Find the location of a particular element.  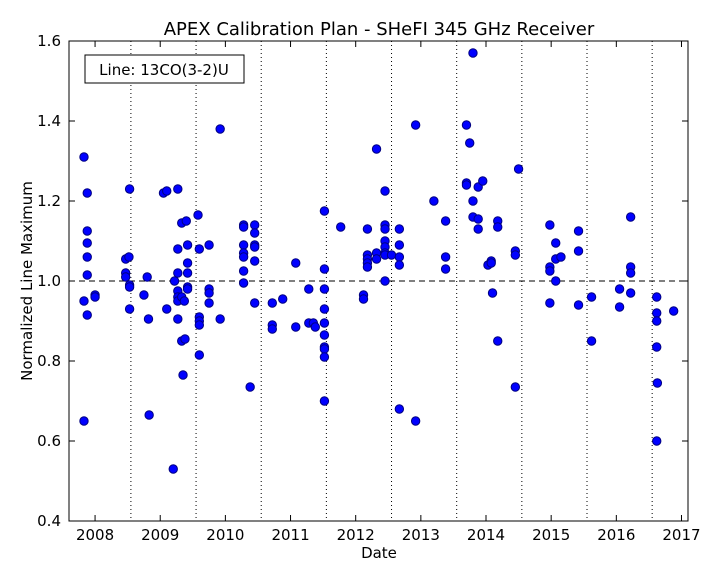

x-tick-label: 2008 is located at coordinates (95, 535).